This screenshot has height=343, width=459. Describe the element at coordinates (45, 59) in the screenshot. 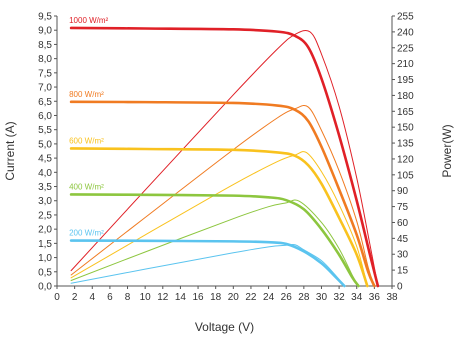

I see `y-left-tick-label: 8,0` at that location.